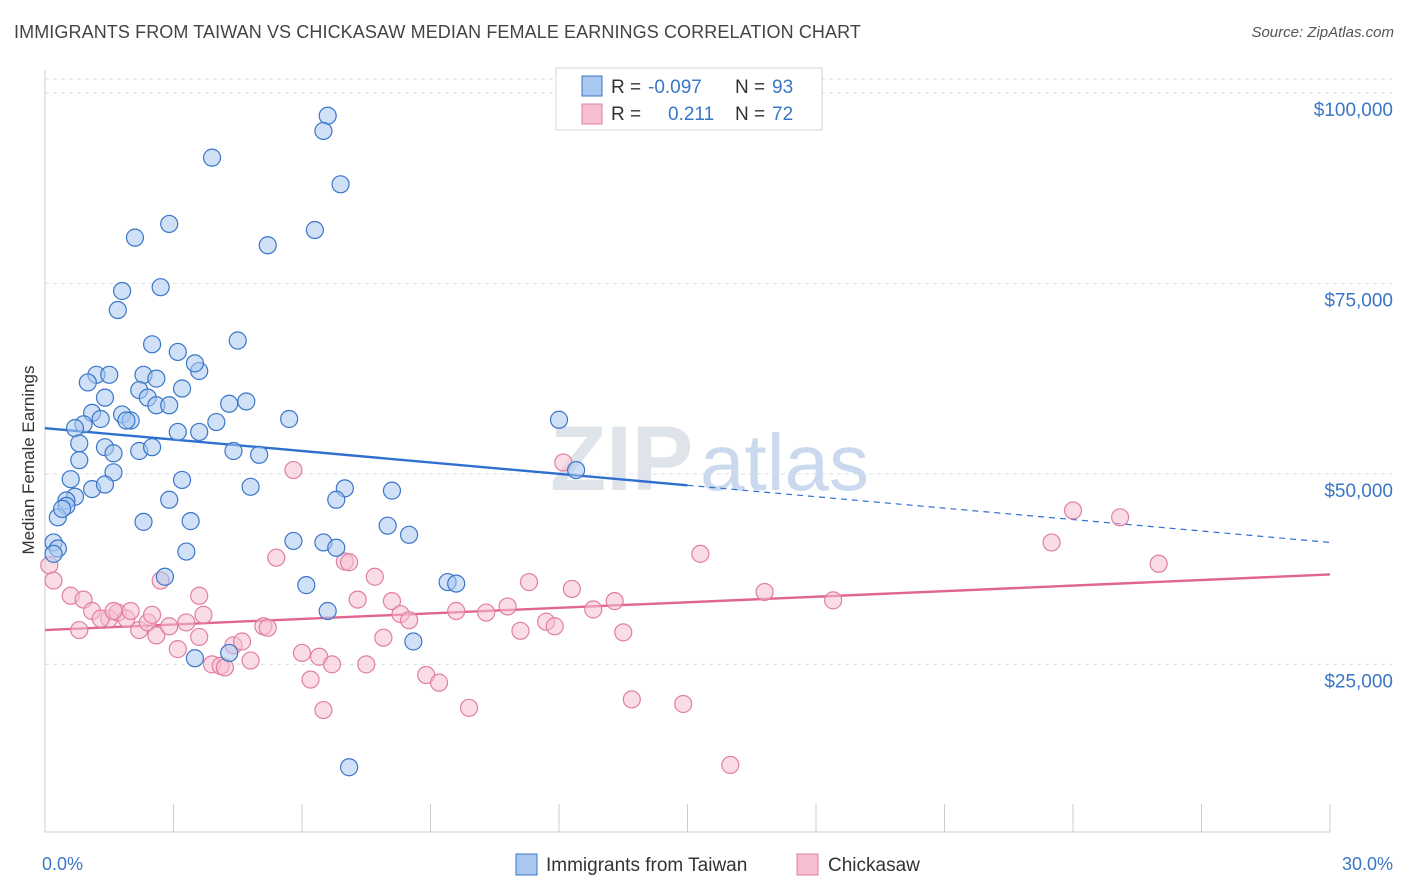  I want to click on legend-r-value-2: 0.211, so click(691, 114).